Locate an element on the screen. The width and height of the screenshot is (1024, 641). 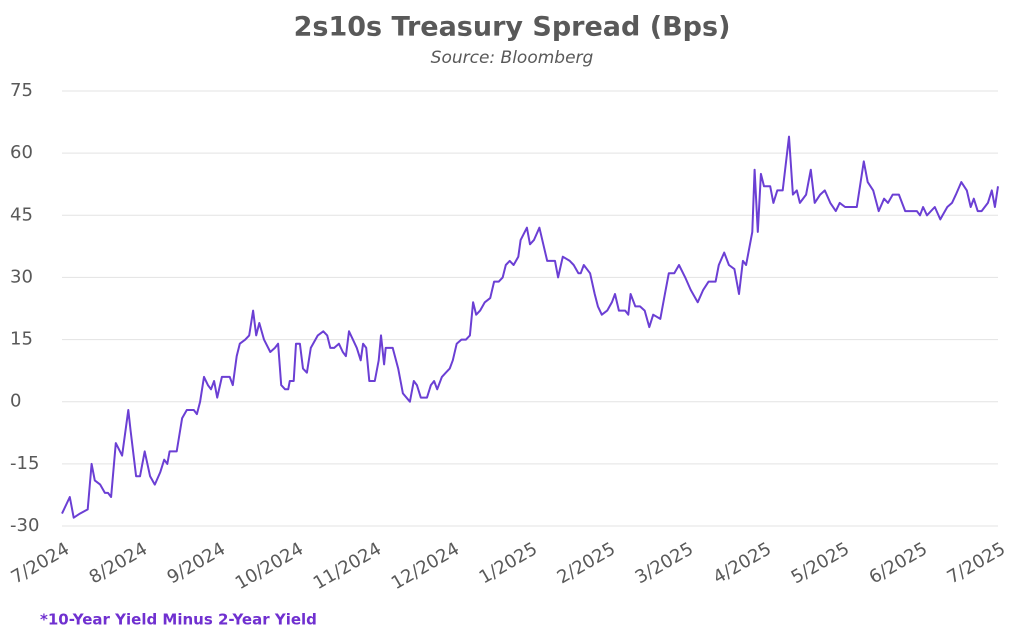
x-tick-label: 1/2025 is located at coordinates (508, 563).